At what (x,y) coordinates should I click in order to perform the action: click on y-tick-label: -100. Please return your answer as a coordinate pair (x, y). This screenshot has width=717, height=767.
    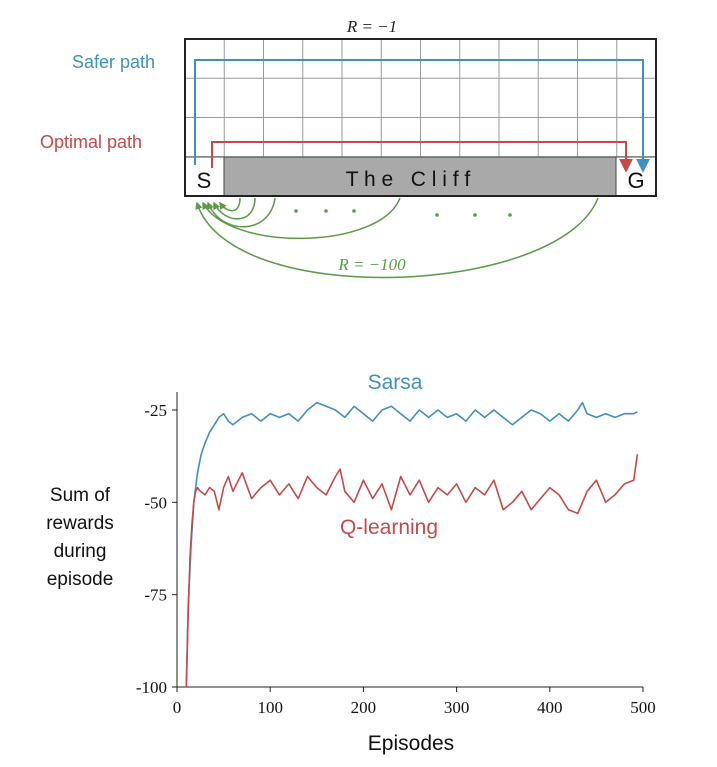
    Looking at the image, I should click on (151, 687).